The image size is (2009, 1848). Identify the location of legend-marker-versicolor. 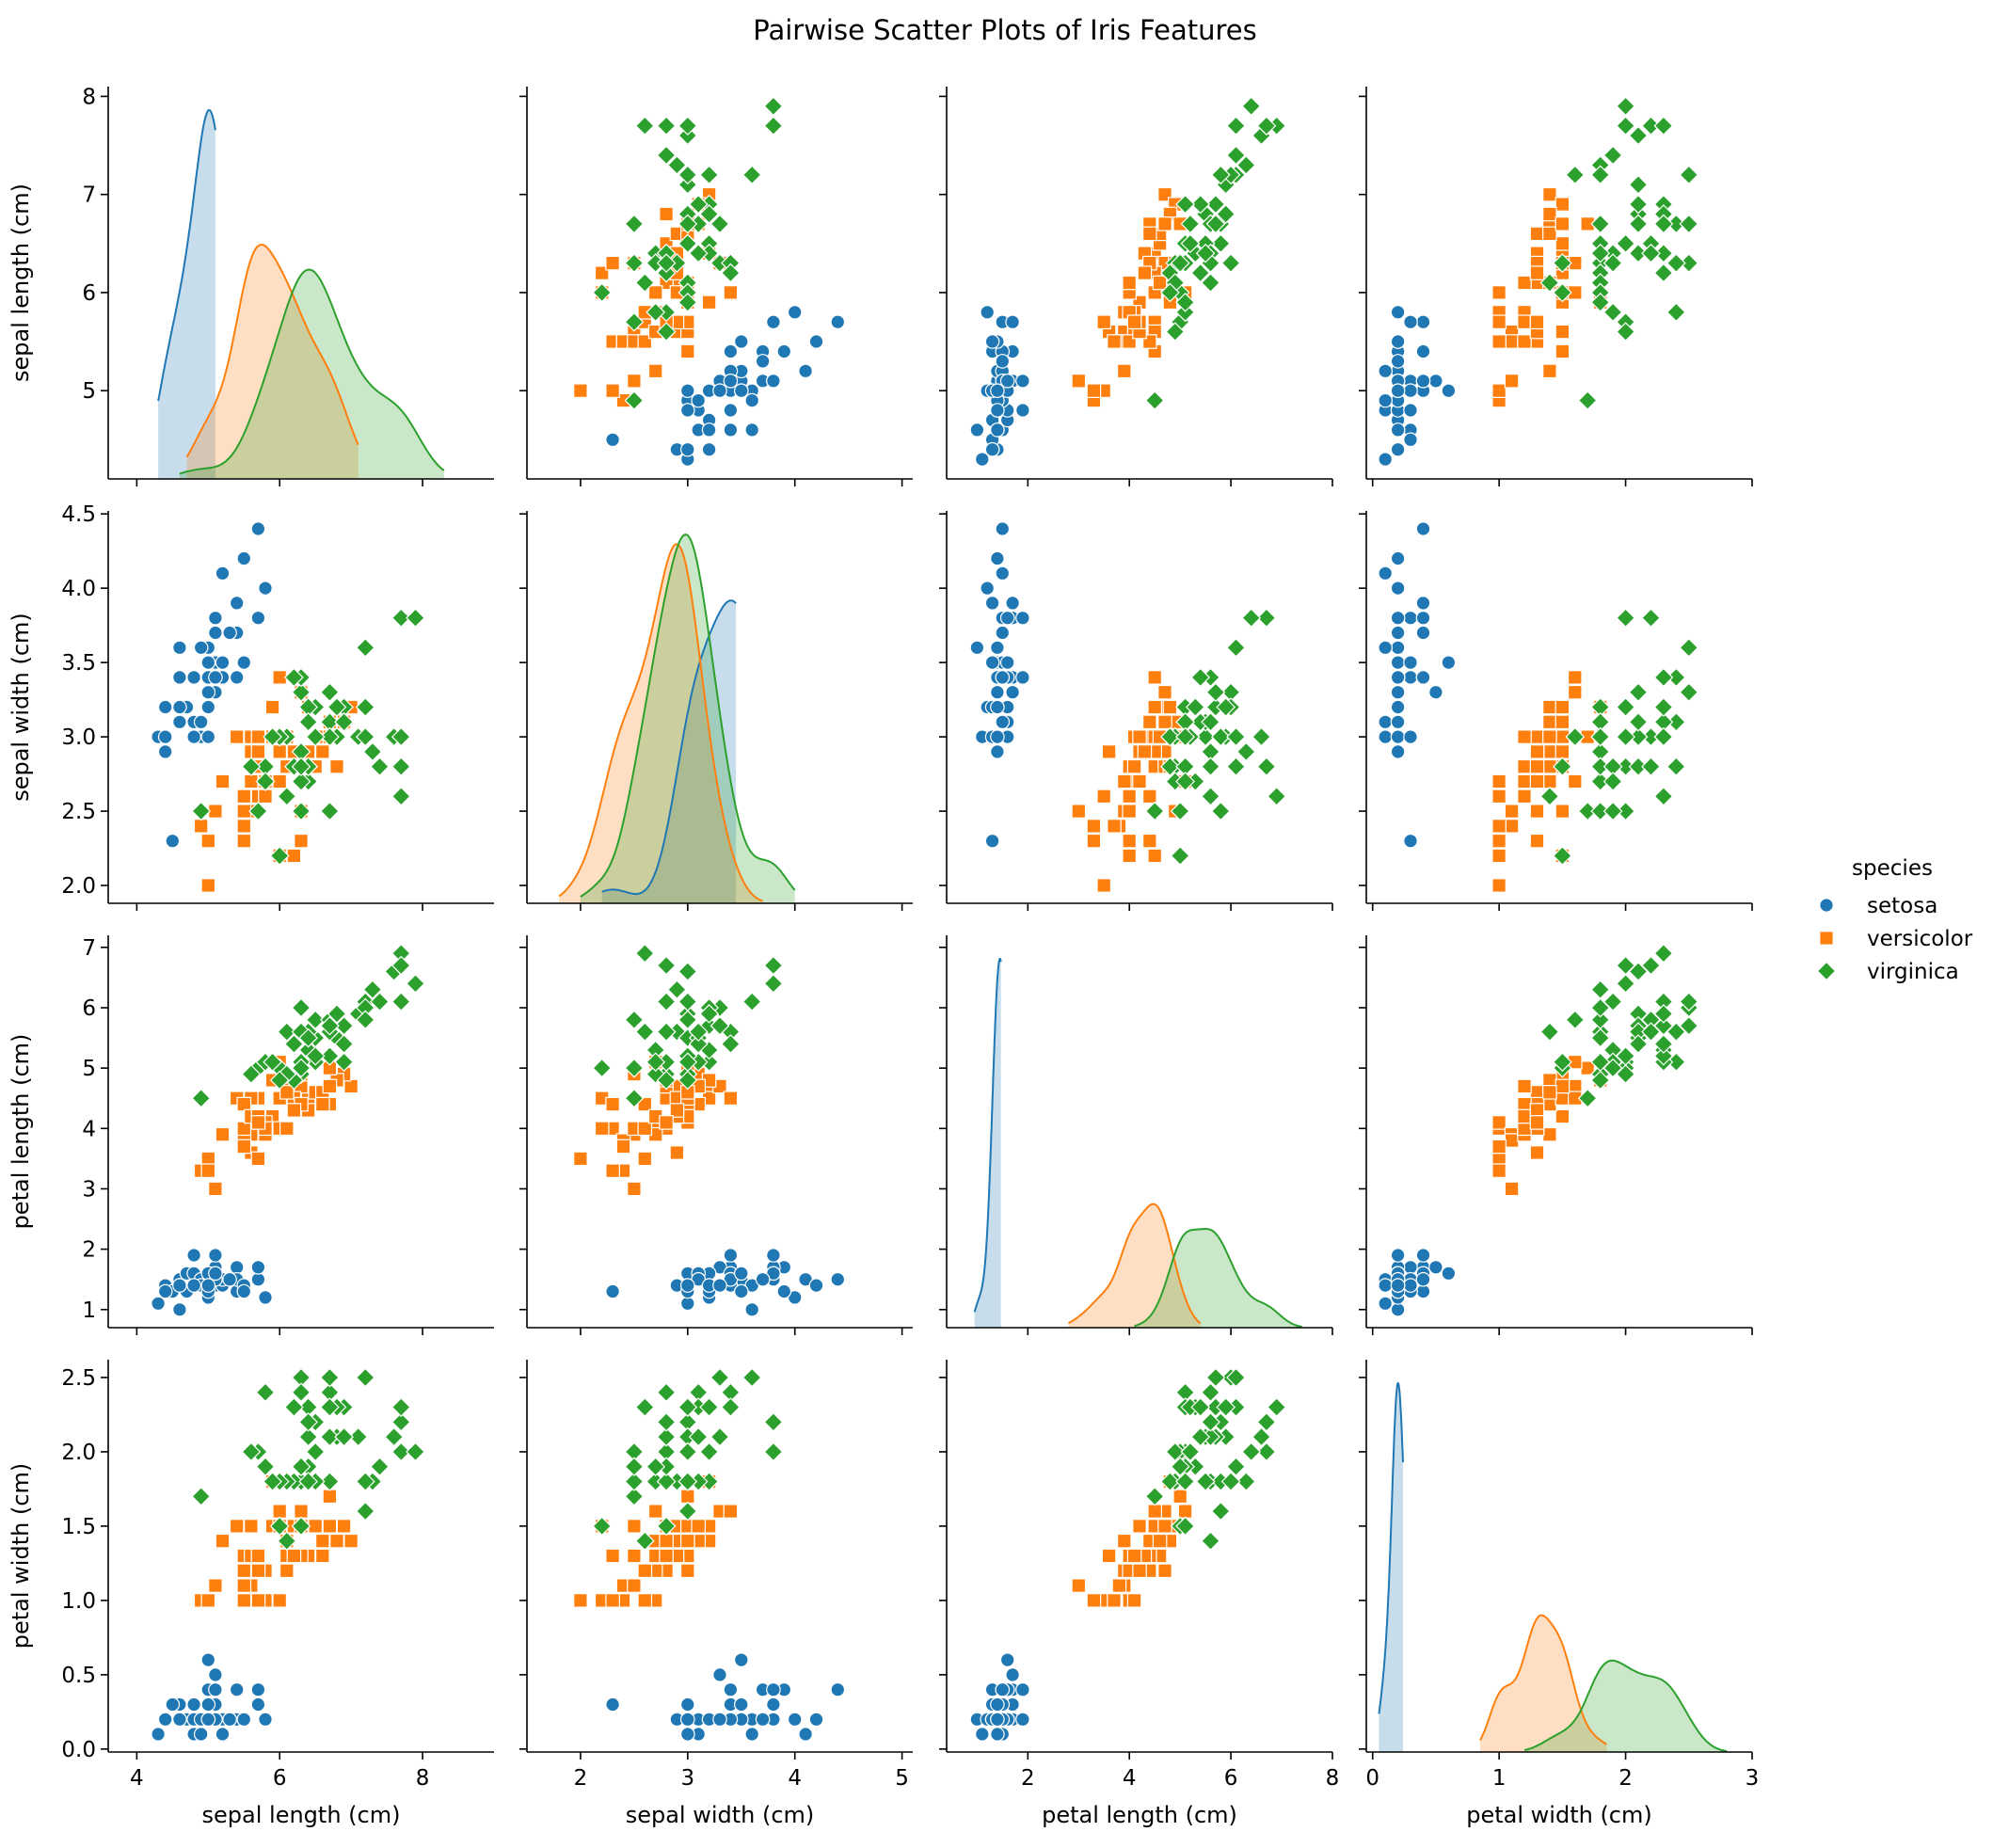
(1826, 938).